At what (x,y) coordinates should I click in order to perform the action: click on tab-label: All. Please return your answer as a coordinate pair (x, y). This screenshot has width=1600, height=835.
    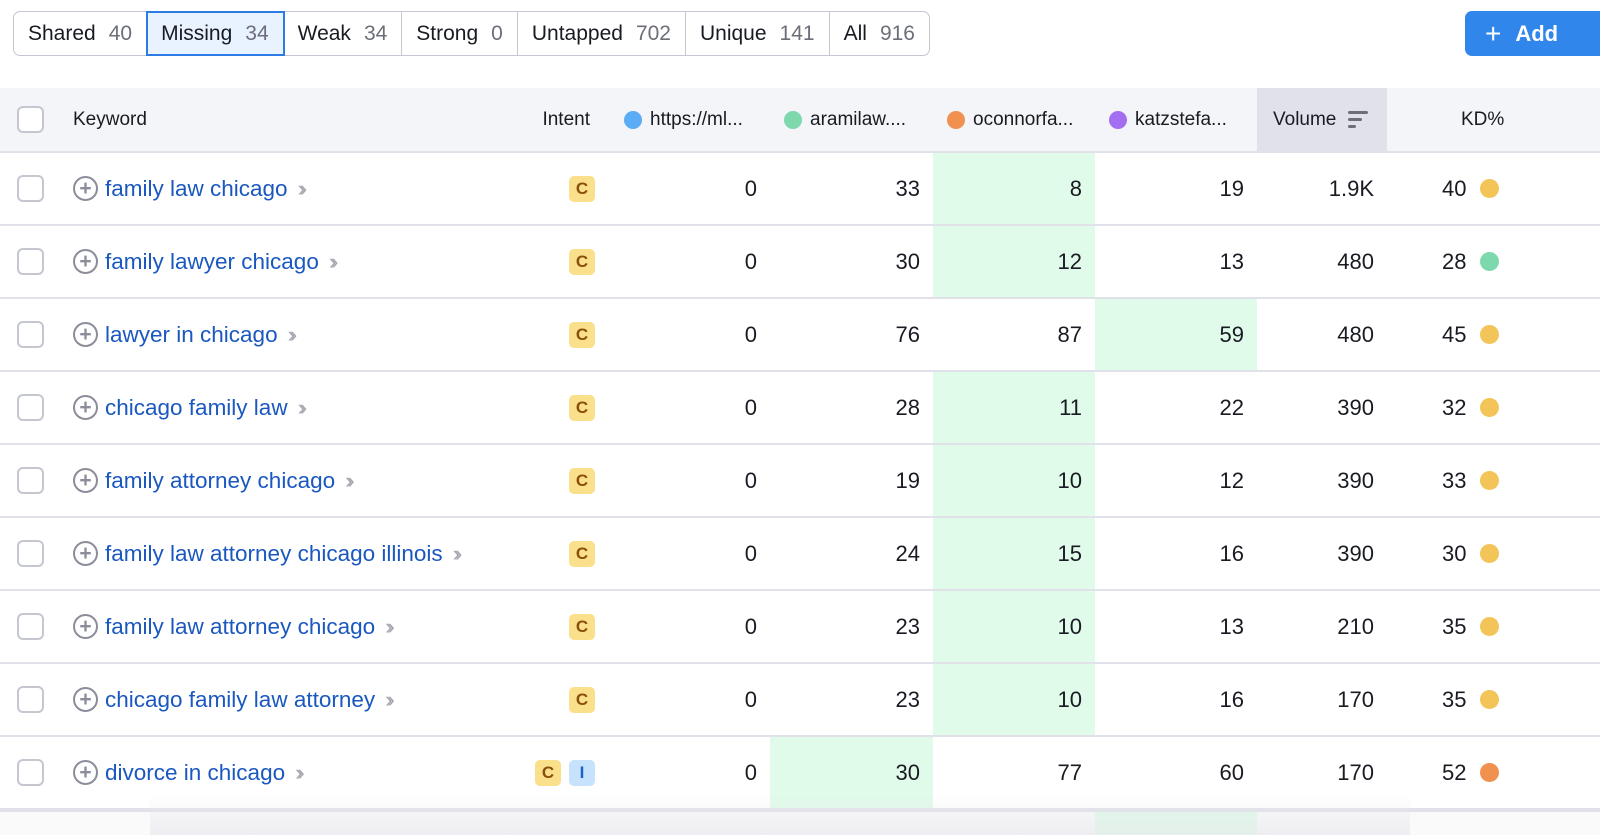
    Looking at the image, I should click on (855, 33).